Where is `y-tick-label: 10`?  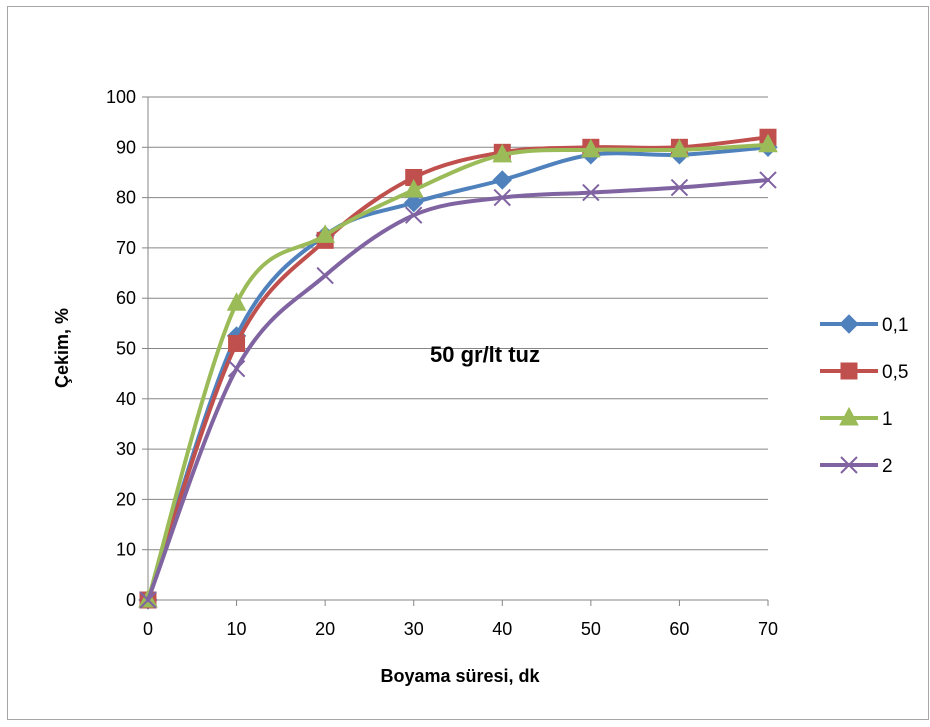 y-tick-label: 10 is located at coordinates (126, 550).